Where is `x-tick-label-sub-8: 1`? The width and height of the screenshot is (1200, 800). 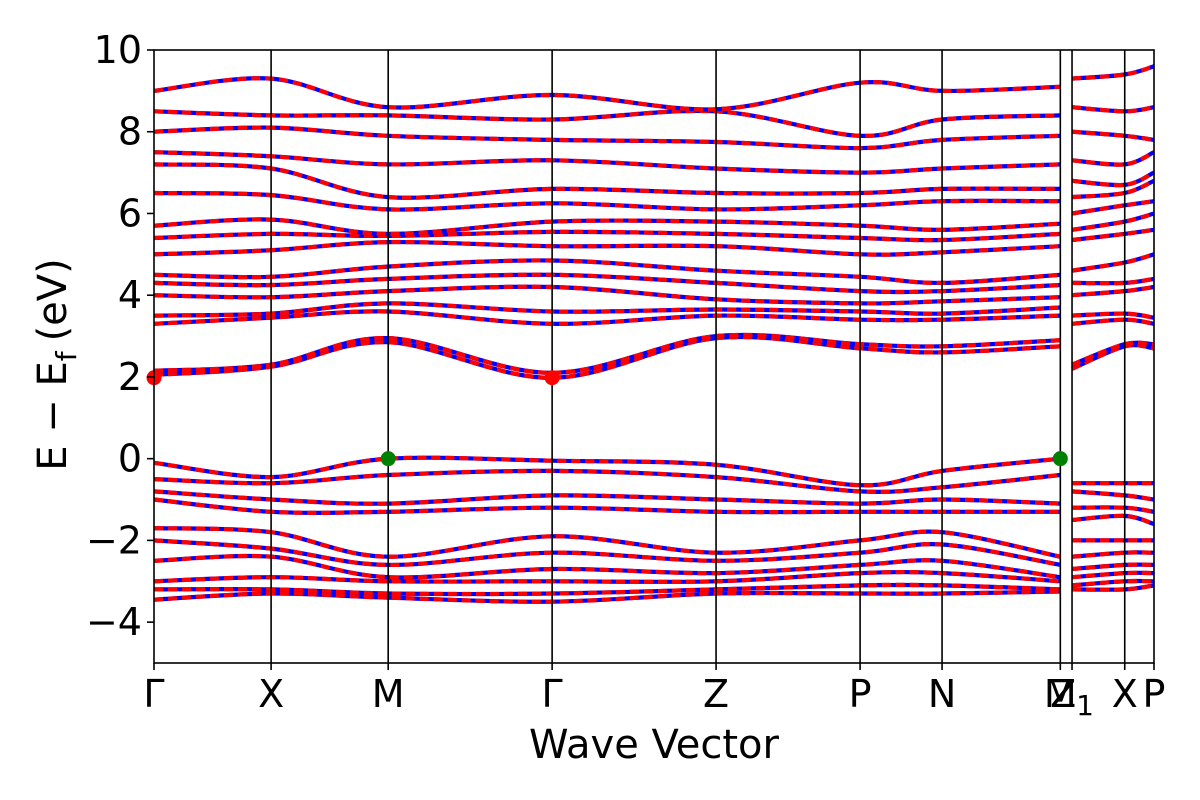 x-tick-label-sub-8: 1 is located at coordinates (1085, 705).